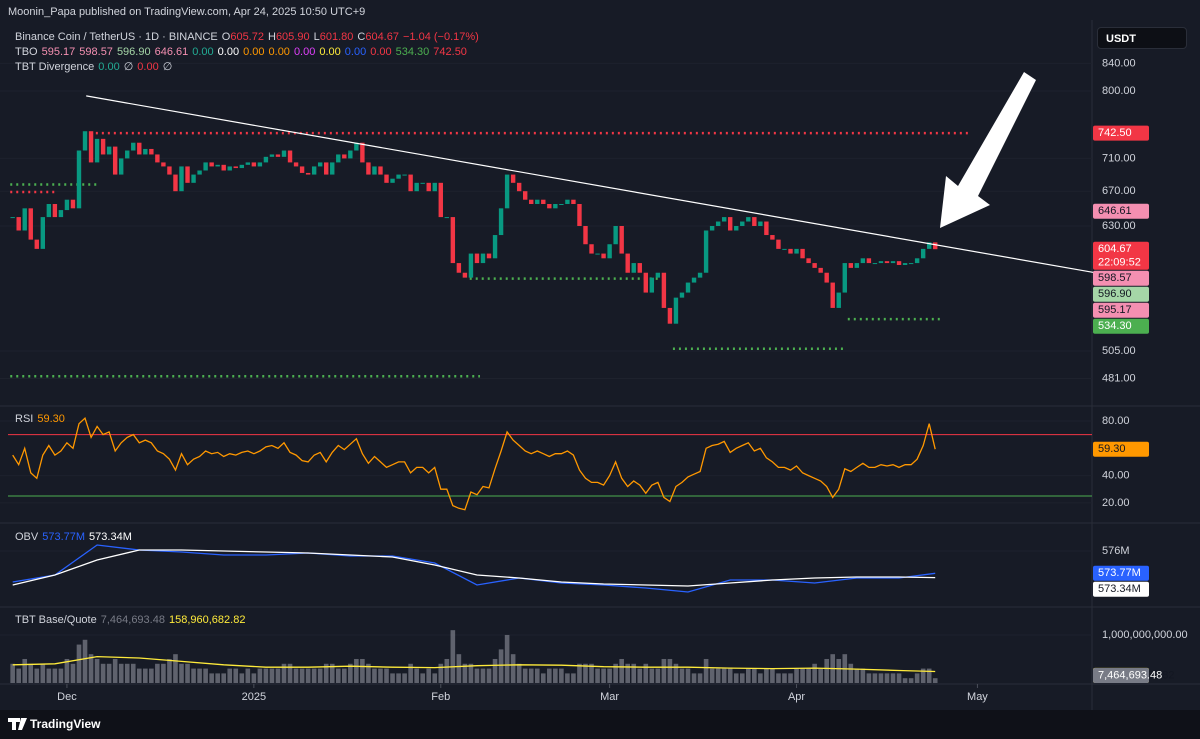 The image size is (1200, 739). Describe the element at coordinates (1119, 191) in the screenshot. I see `y-tick-label: 670.00` at that location.